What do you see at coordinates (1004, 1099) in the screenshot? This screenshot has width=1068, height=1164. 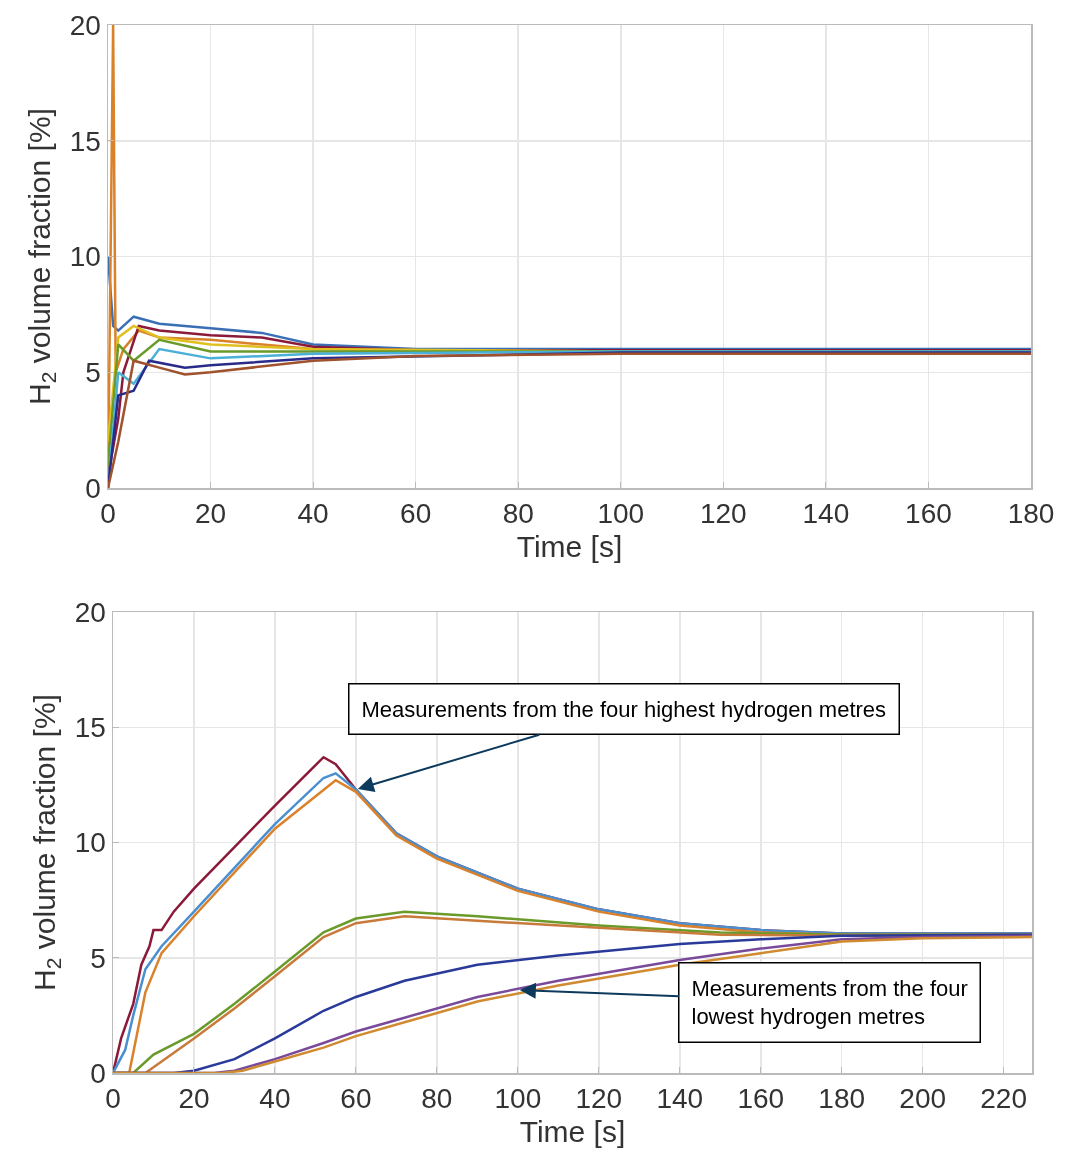 I see `x-tick-label: 220` at bounding box center [1004, 1099].